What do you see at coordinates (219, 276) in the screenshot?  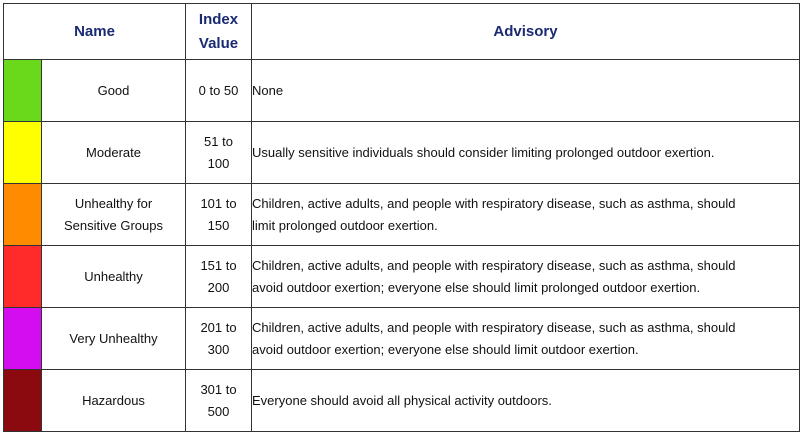 I see `index-range: 151 to 200` at bounding box center [219, 276].